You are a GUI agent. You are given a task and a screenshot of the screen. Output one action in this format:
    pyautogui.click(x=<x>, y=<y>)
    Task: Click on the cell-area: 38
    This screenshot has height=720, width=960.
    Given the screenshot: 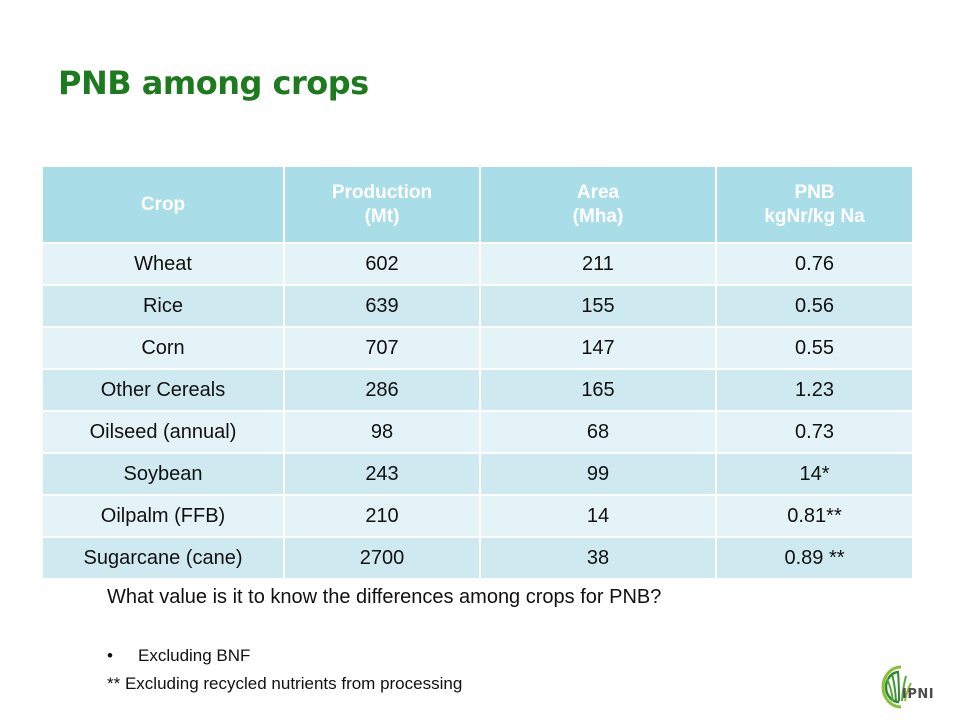 What is the action you would take?
    pyautogui.click(x=598, y=557)
    